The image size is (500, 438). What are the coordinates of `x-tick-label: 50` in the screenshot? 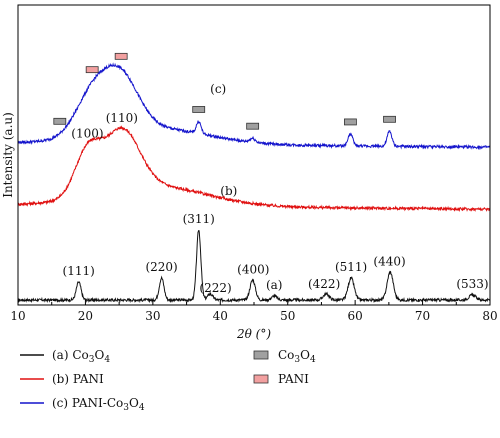 It's located at (287, 316).